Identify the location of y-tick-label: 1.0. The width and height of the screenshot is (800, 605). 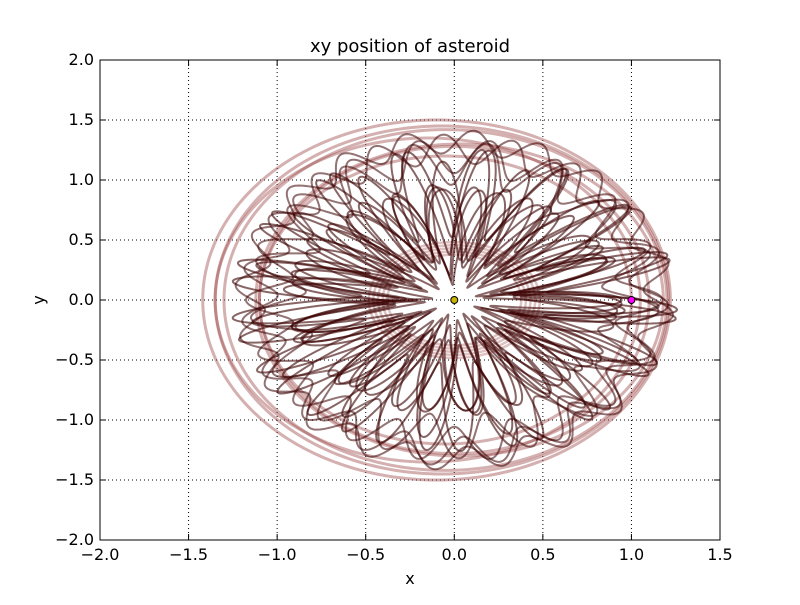
(81, 179).